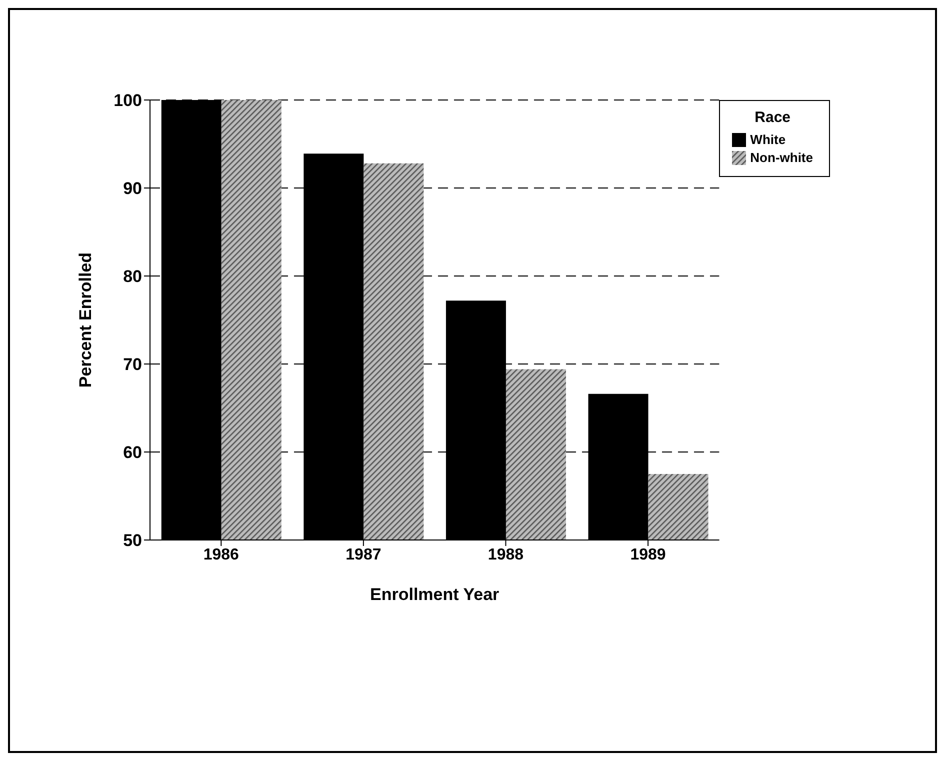 The height and width of the screenshot is (763, 947). Describe the element at coordinates (132, 452) in the screenshot. I see `y-tick-label: 60` at that location.